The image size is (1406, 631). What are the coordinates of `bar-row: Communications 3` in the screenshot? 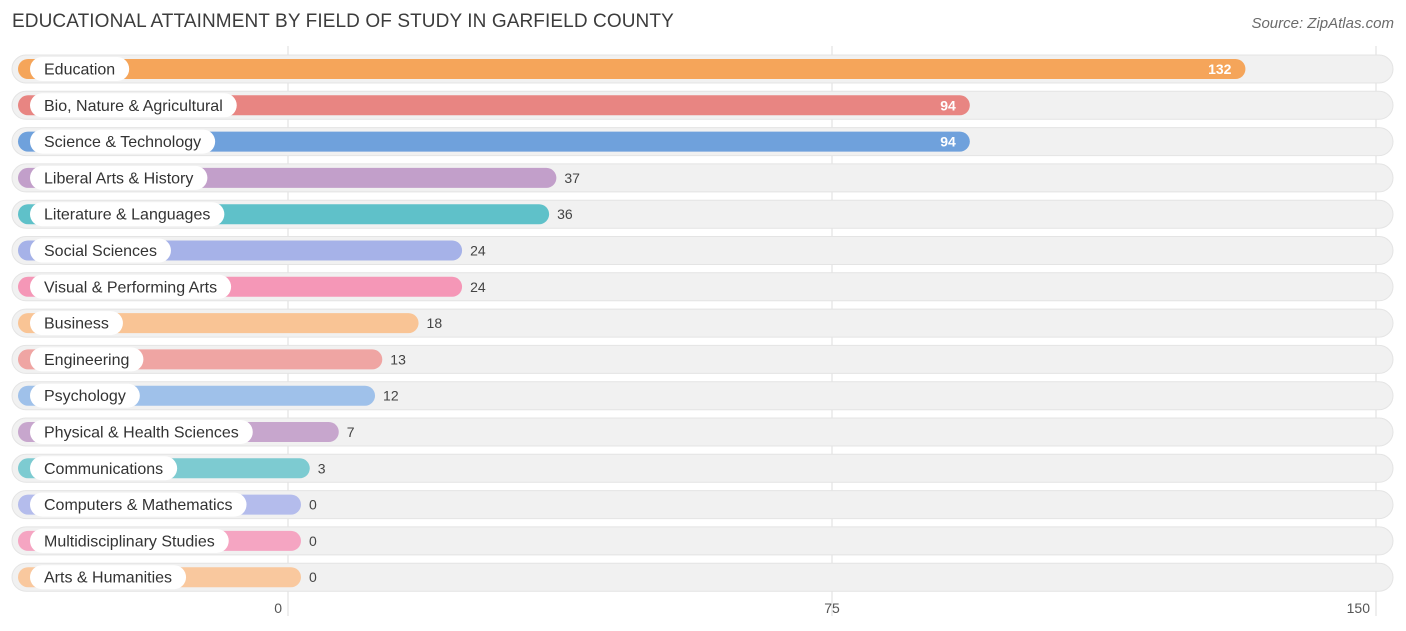 It's located at (702, 468).